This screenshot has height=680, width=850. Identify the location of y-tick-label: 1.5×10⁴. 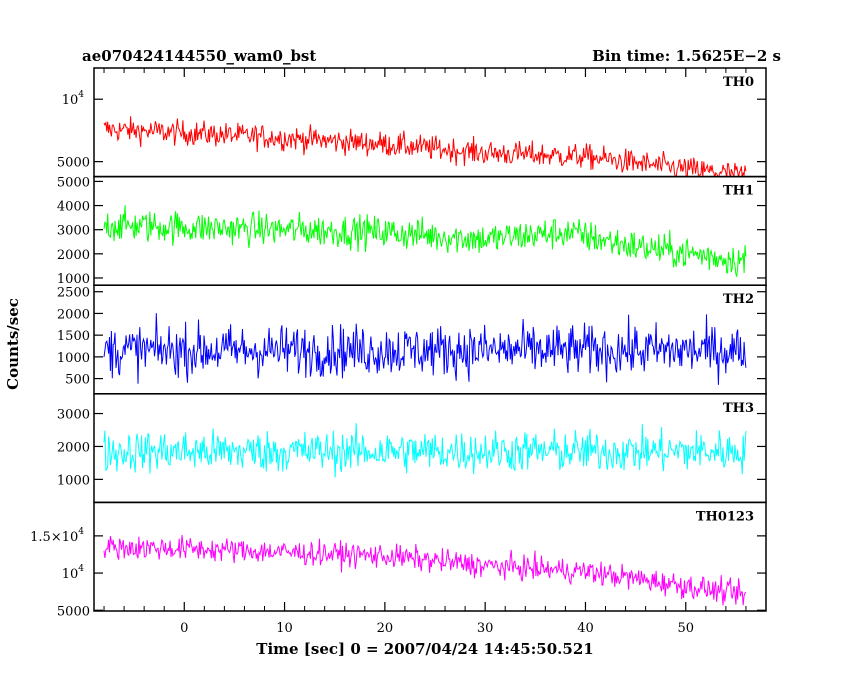
(57, 536).